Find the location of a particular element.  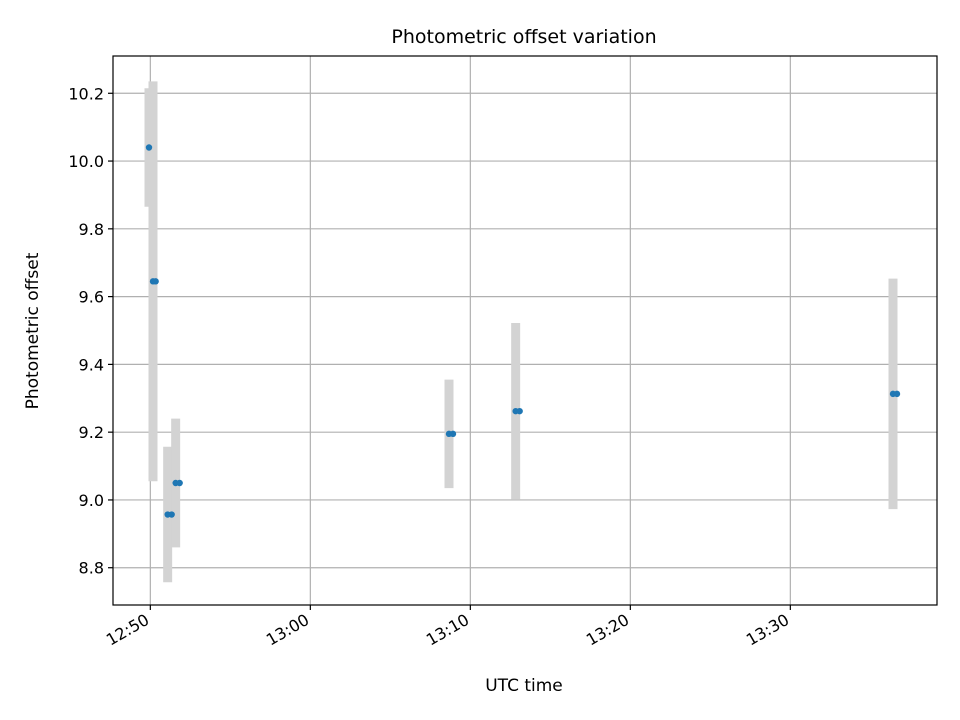

y-tick-label: 10.0 is located at coordinates (86, 161).